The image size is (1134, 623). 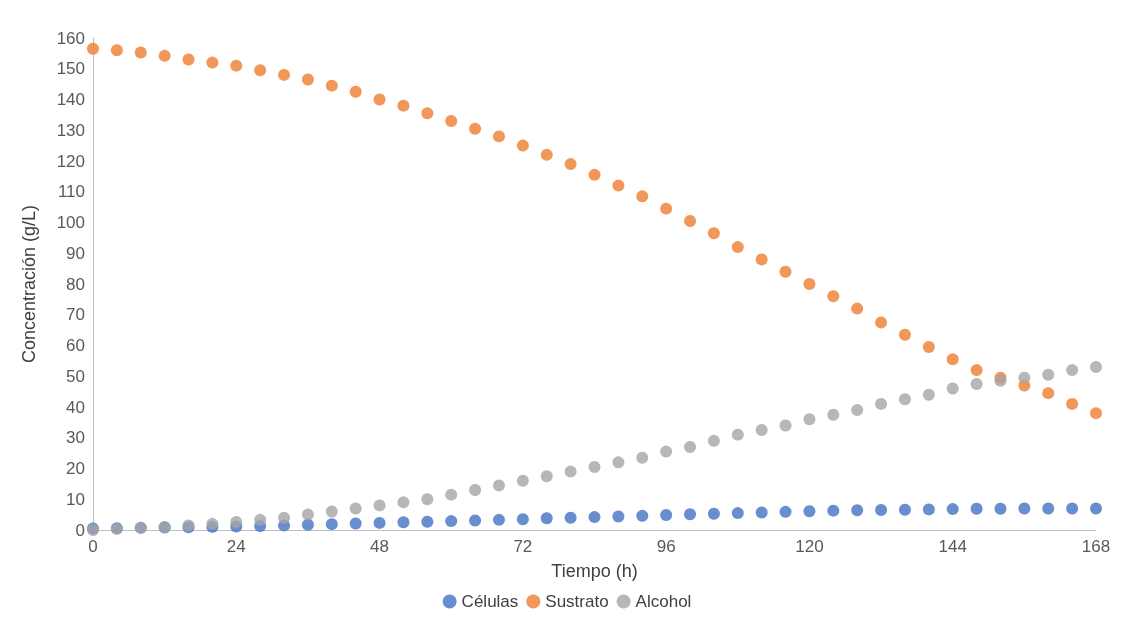 What do you see at coordinates (75, 315) in the screenshot?
I see `y-tick-label: 70` at bounding box center [75, 315].